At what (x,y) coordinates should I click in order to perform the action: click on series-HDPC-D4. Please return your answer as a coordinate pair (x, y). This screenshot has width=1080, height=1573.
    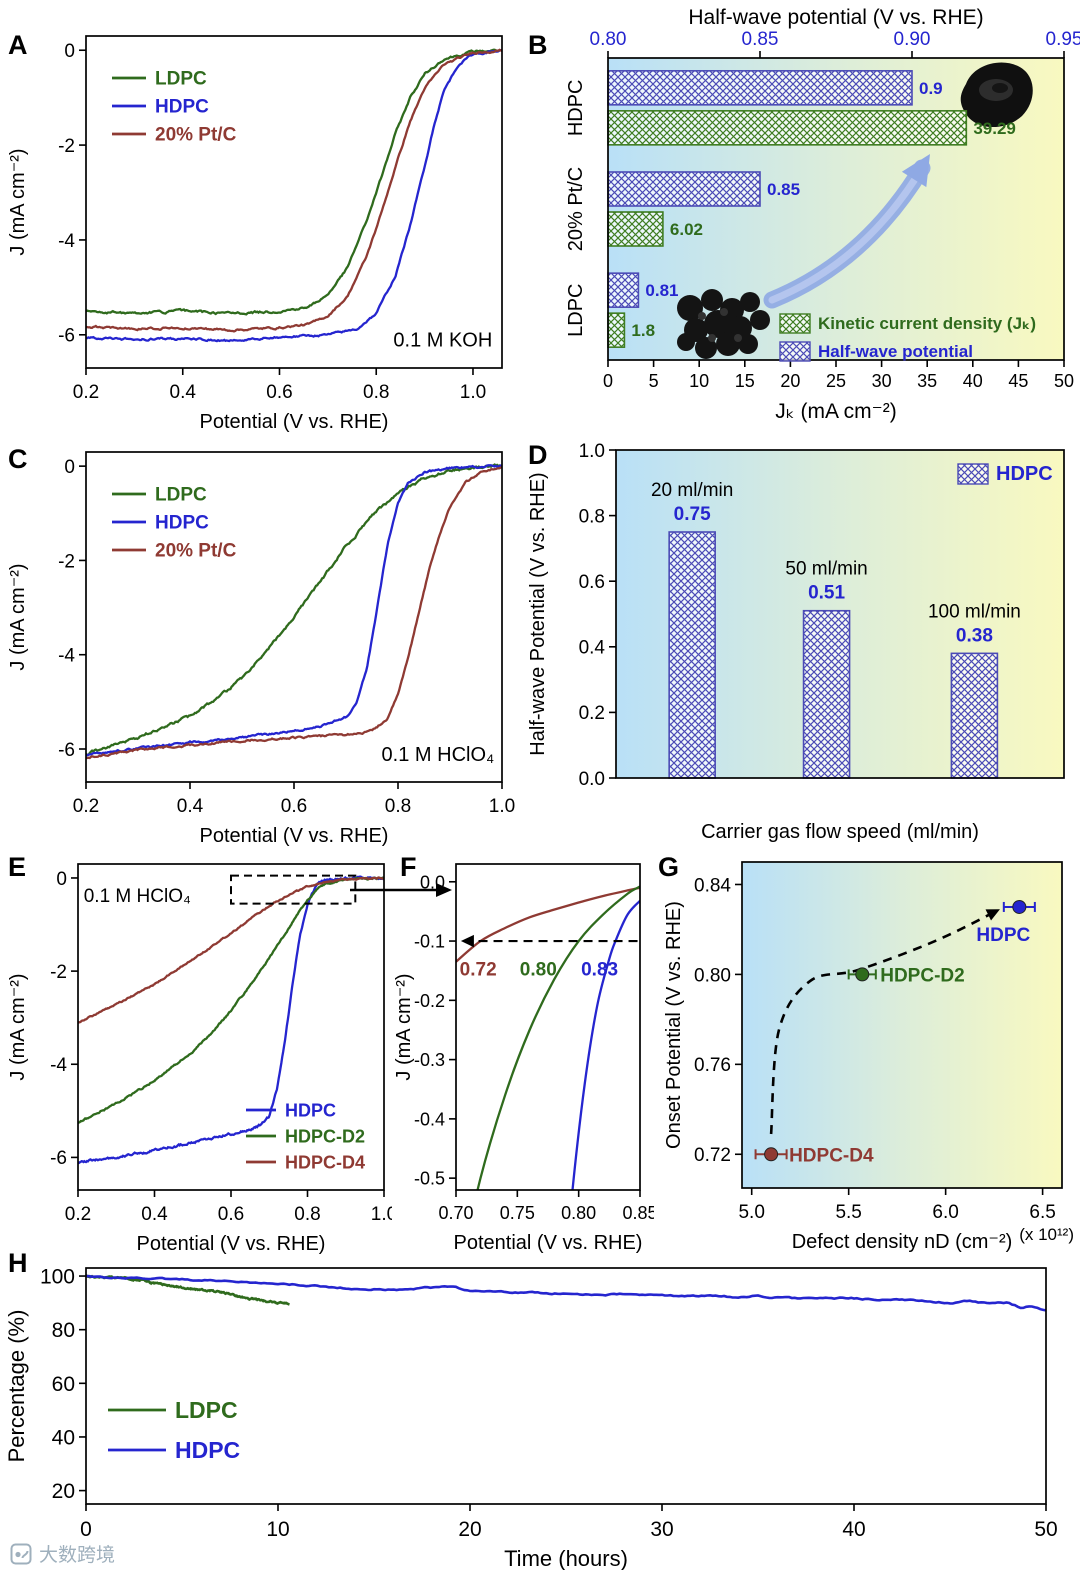
    Looking at the image, I should click on (231, 950).